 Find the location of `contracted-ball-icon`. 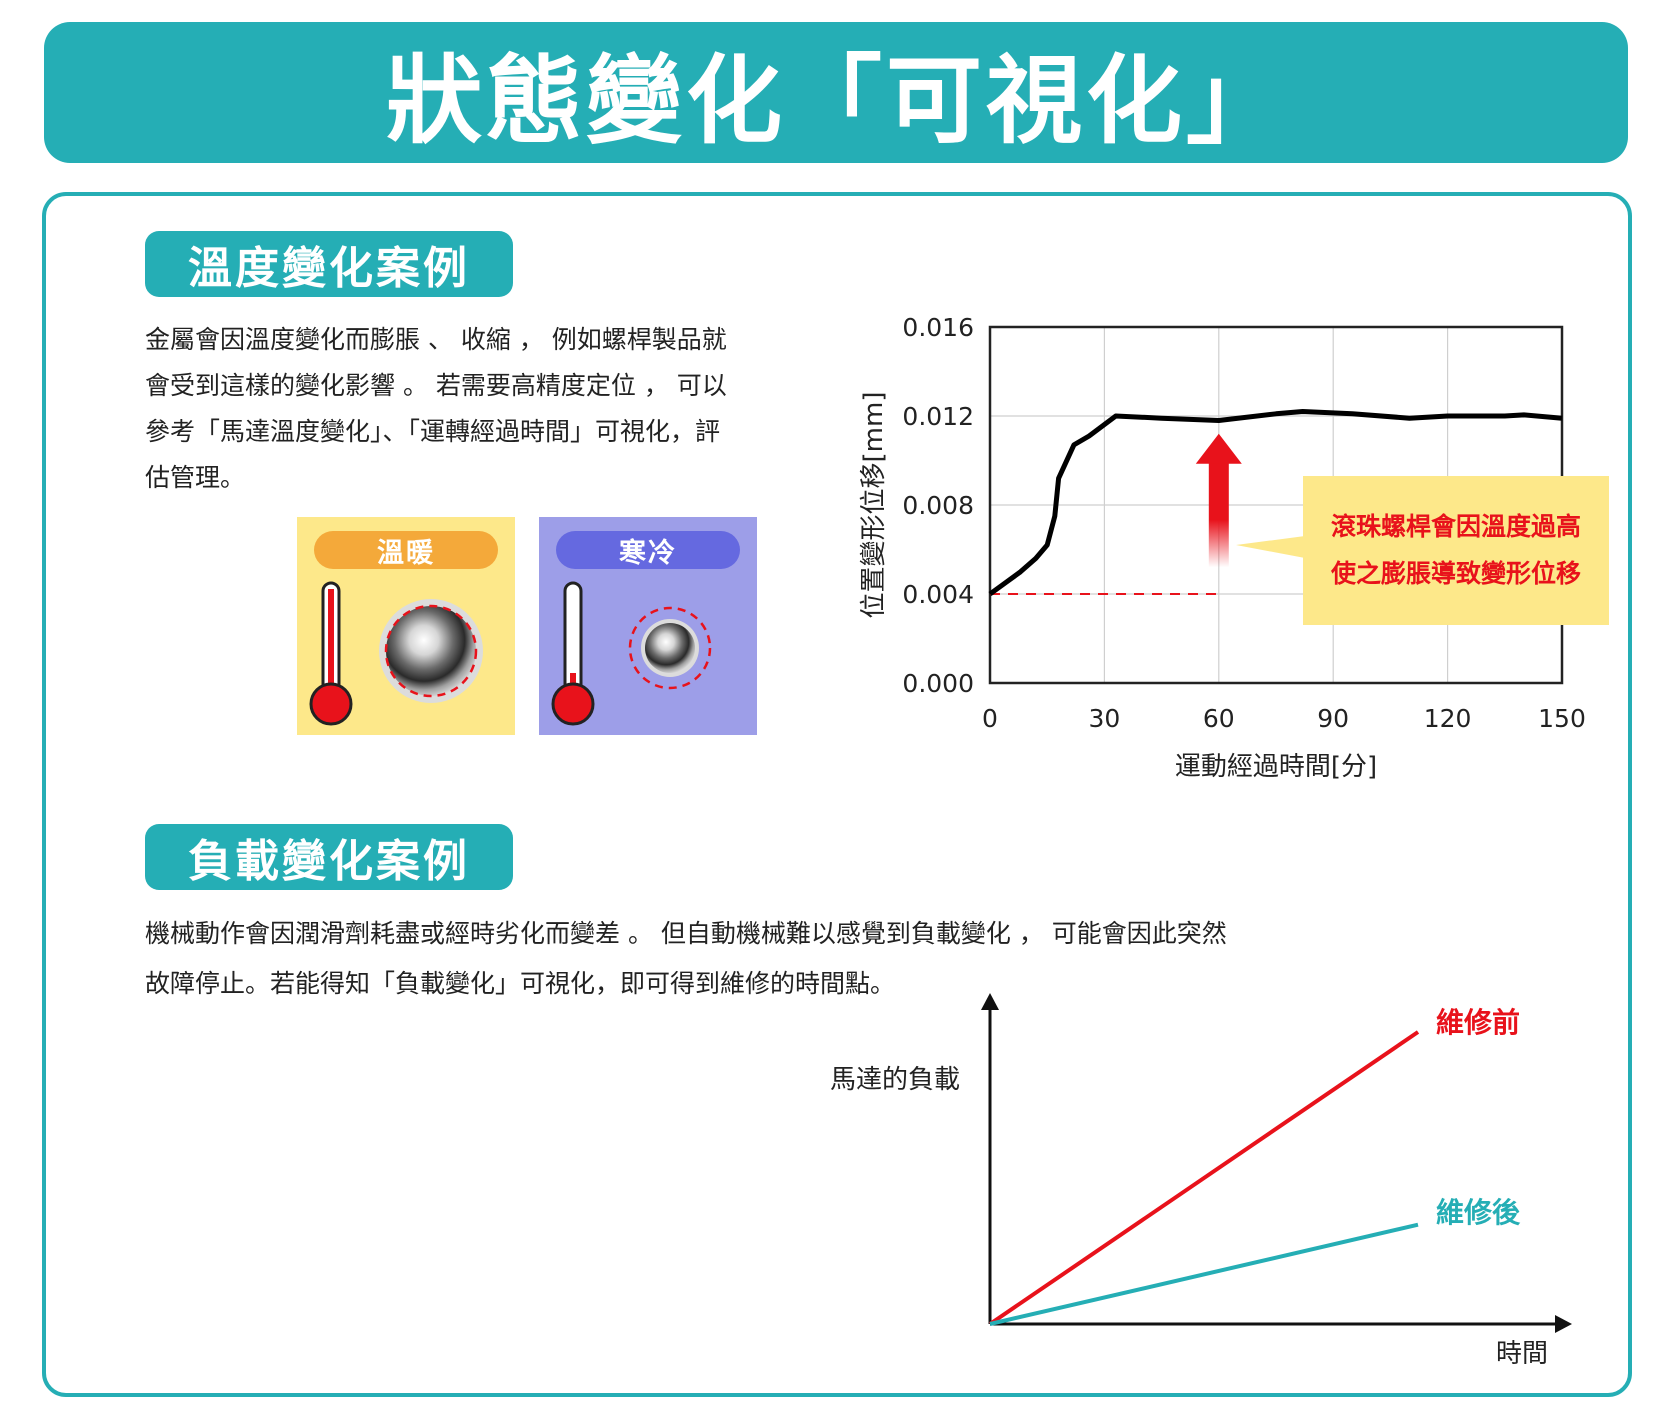

contracted-ball-icon is located at coordinates (670, 648).